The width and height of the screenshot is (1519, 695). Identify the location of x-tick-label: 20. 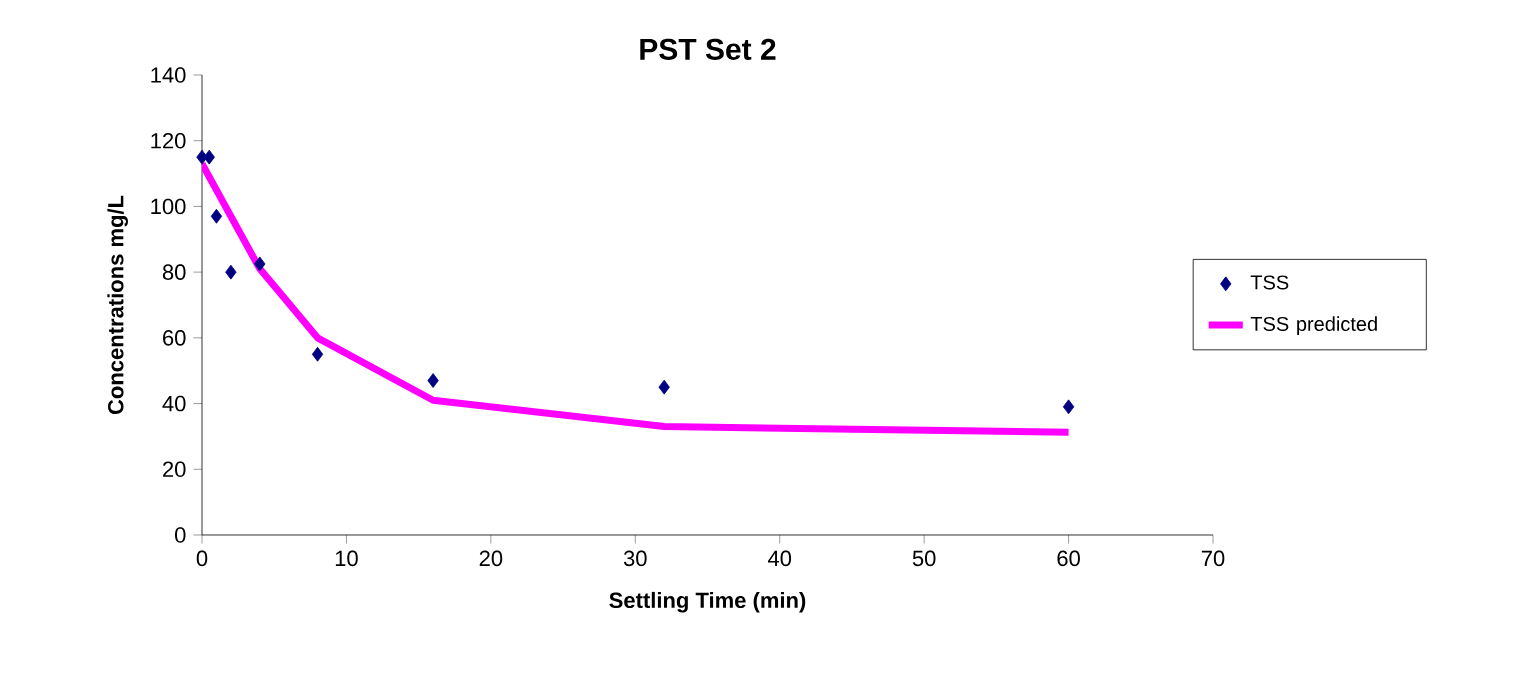
(491, 558).